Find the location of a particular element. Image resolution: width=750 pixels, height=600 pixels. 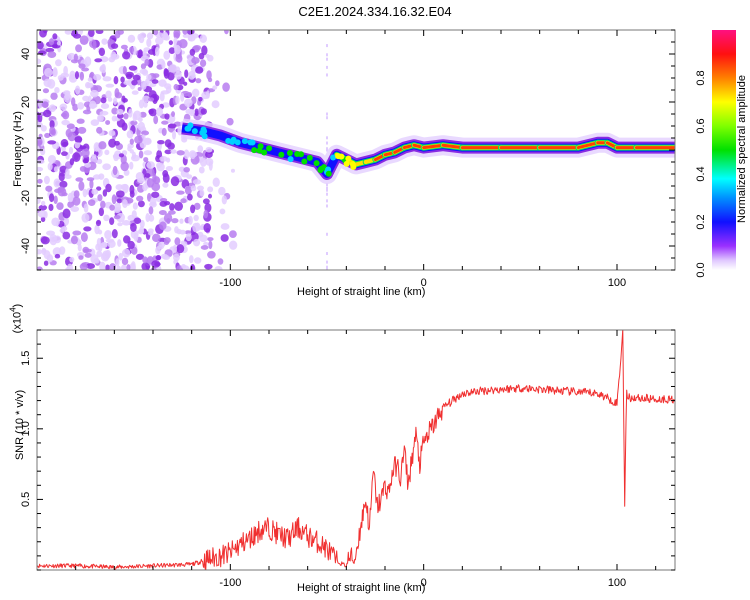

colorbar-tick-label: 0.2 is located at coordinates (701, 221).